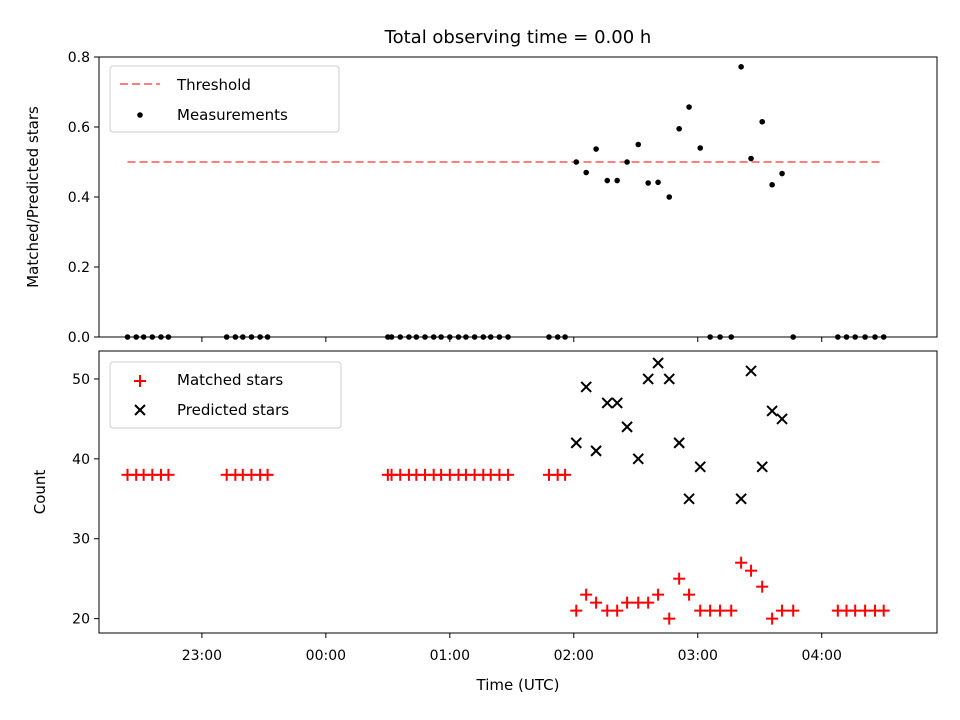 The width and height of the screenshot is (960, 720). I want to click on predicted-stars-legend-swatch, so click(140, 410).